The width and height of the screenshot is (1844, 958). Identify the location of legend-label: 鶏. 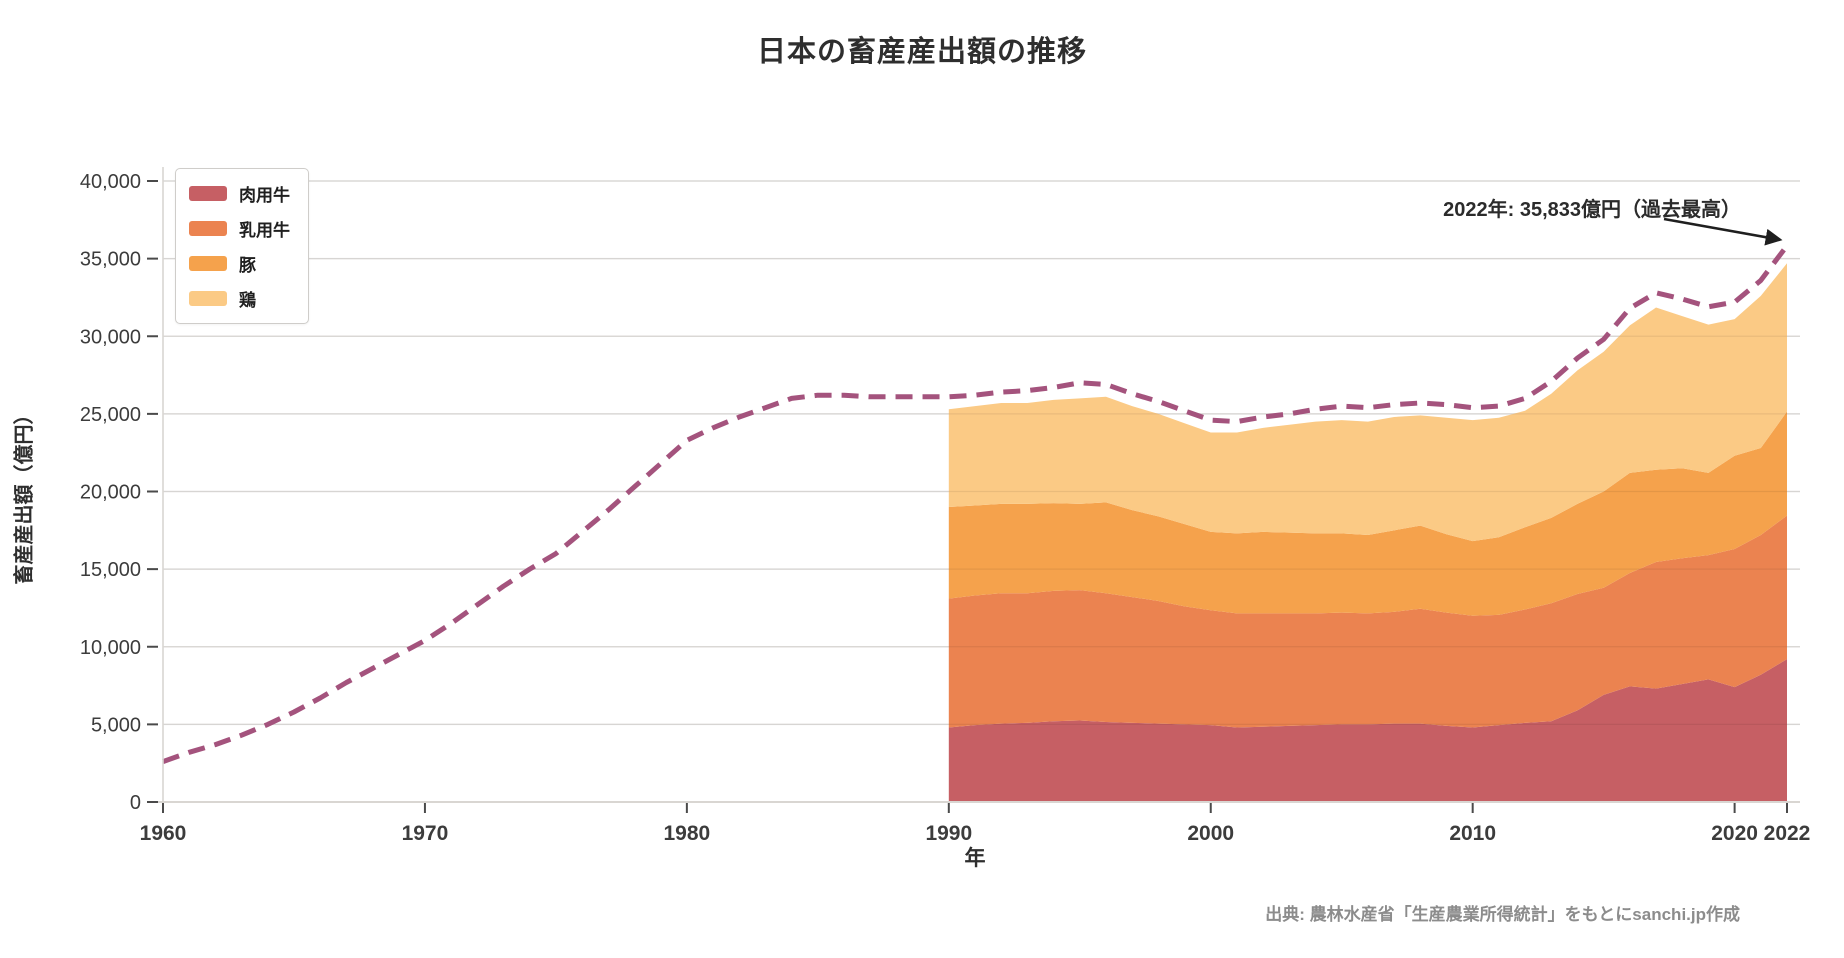
(247, 300).